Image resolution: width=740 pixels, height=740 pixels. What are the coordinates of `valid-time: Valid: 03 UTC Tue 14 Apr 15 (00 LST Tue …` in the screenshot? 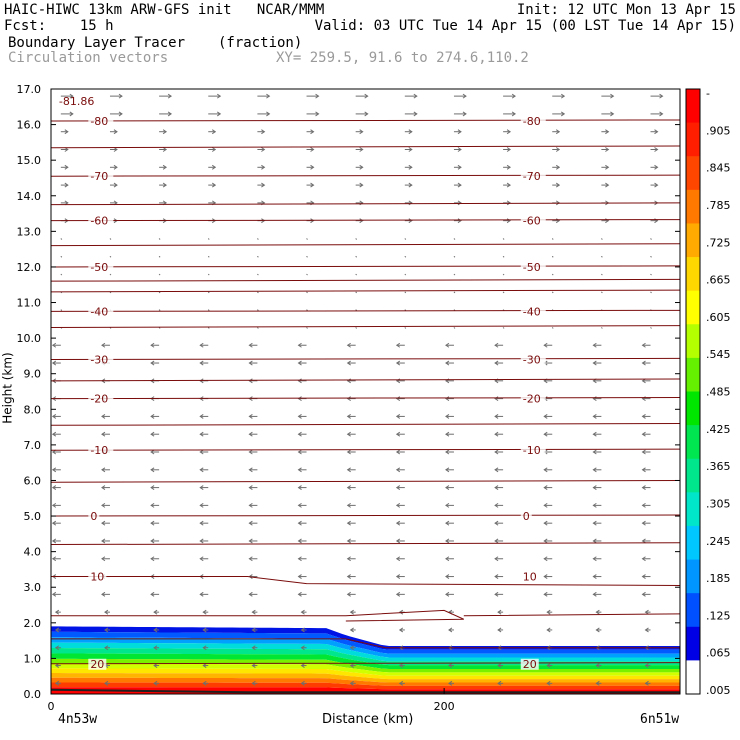 It's located at (525, 26).